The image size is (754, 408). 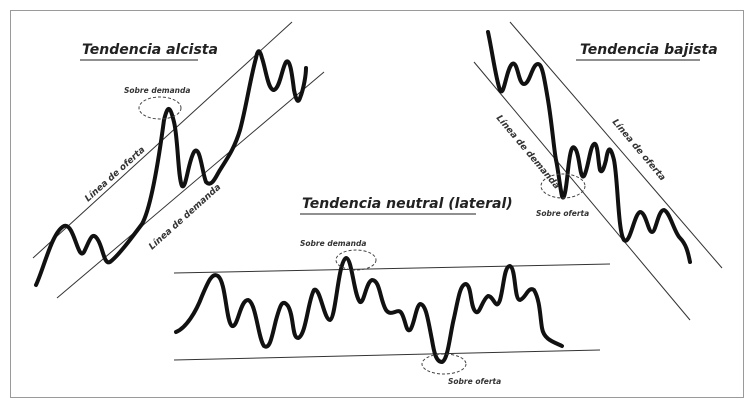 I want to click on uptrend-overbought-label: Sobre demanda, so click(x=157, y=90).